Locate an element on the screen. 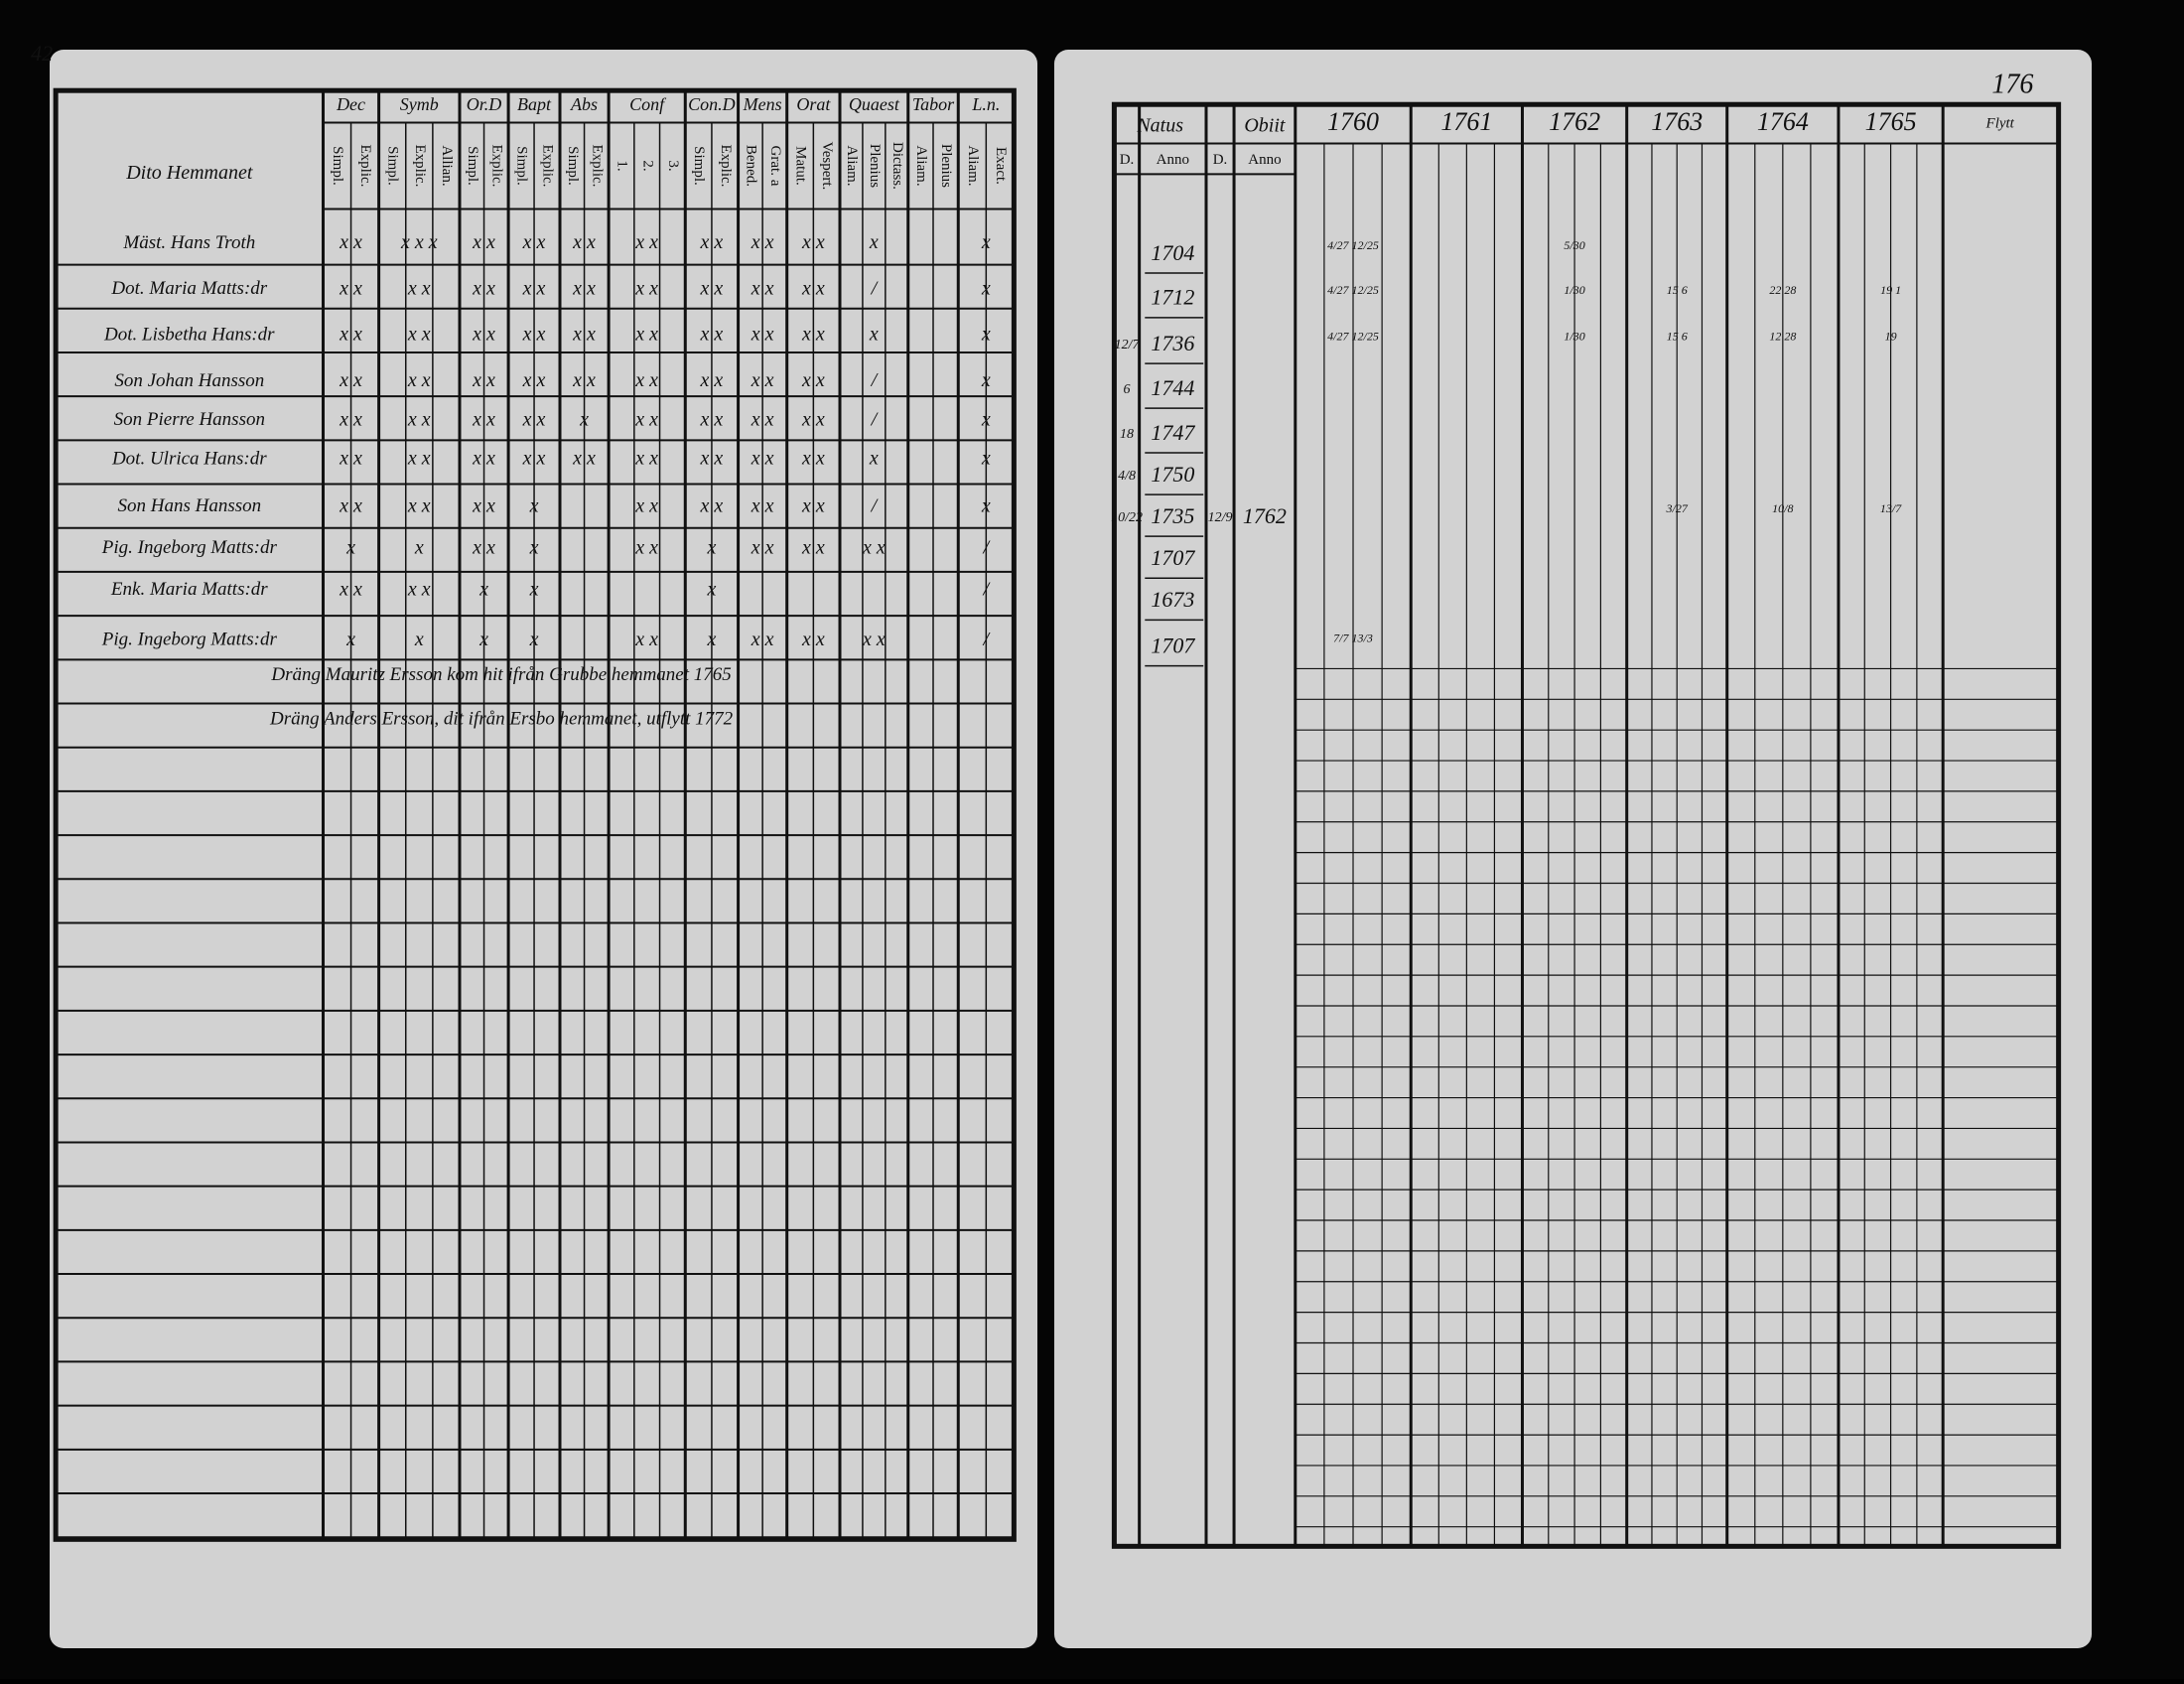 The height and width of the screenshot is (1684, 2184). death-year: 1762 is located at coordinates (1265, 515).